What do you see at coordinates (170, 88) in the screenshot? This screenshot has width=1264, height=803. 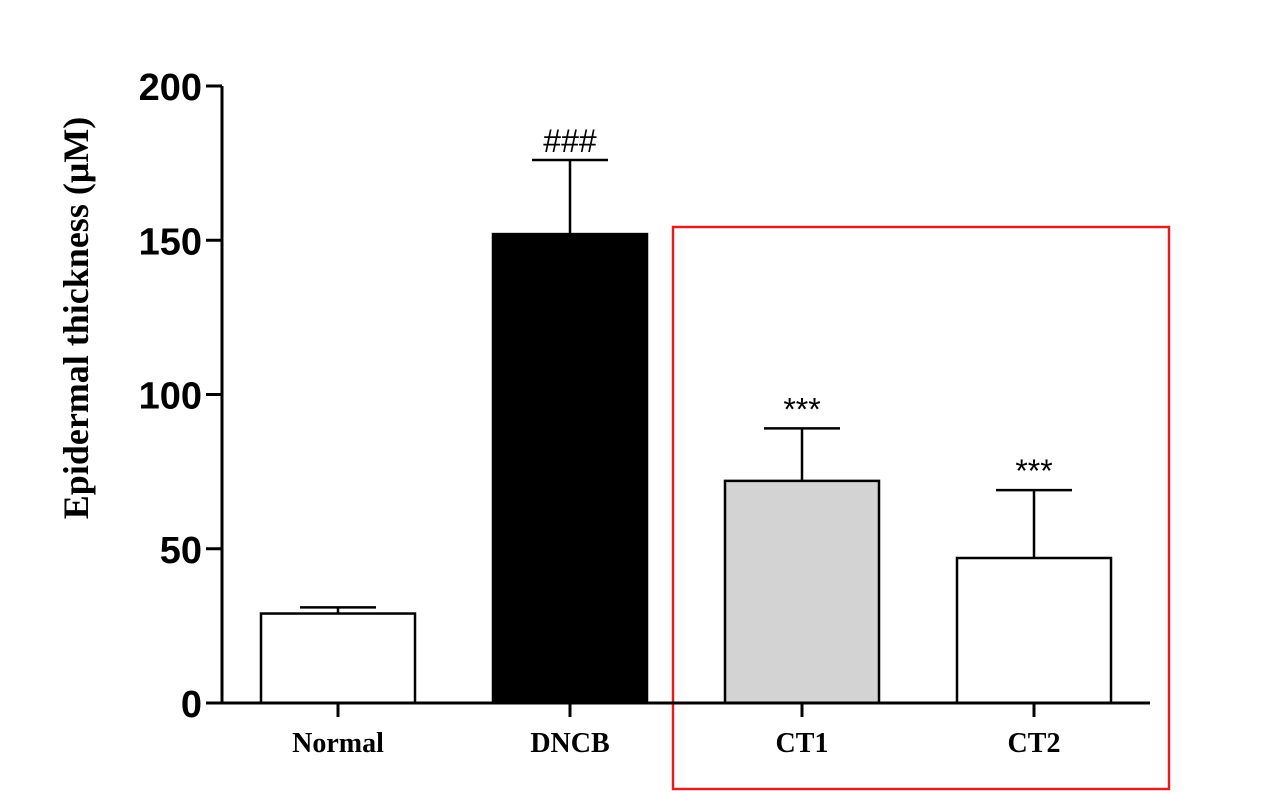 I see `y-tick-label-200: 200` at bounding box center [170, 88].